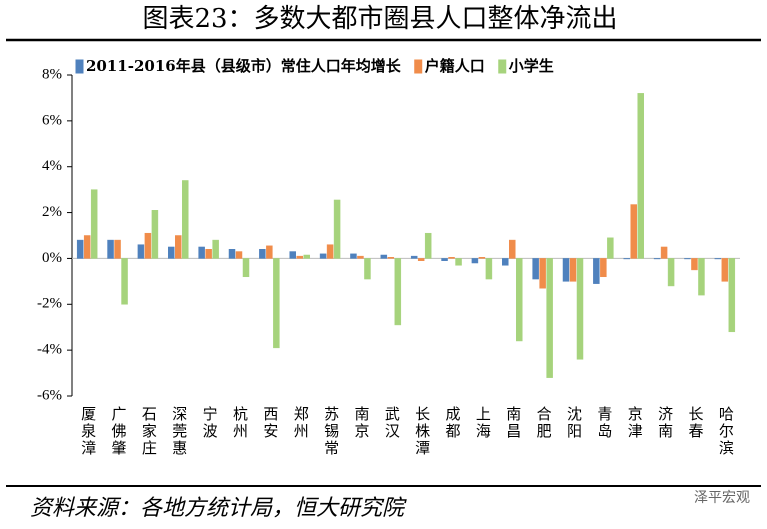 This screenshot has width=767, height=529. Describe the element at coordinates (695, 423) in the screenshot. I see `x-tick-label: 长春` at that location.